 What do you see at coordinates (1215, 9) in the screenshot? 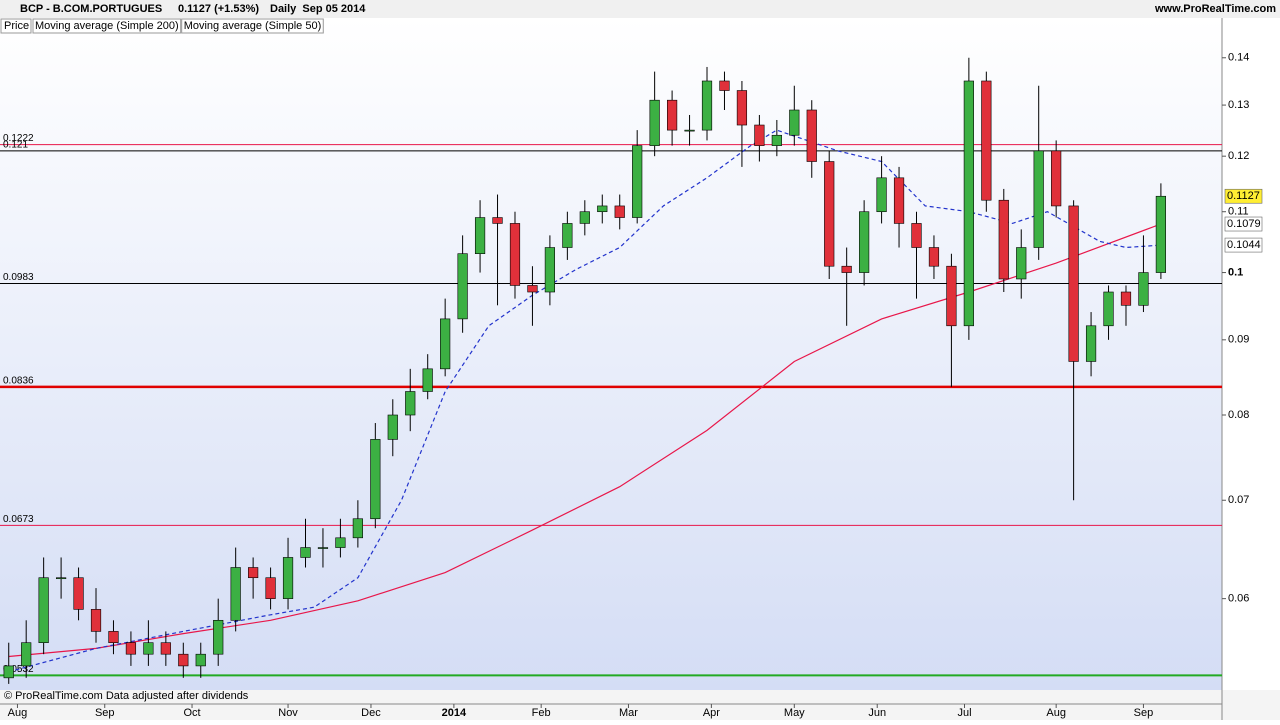
I see `source: www.ProRealTime.com` at bounding box center [1215, 9].